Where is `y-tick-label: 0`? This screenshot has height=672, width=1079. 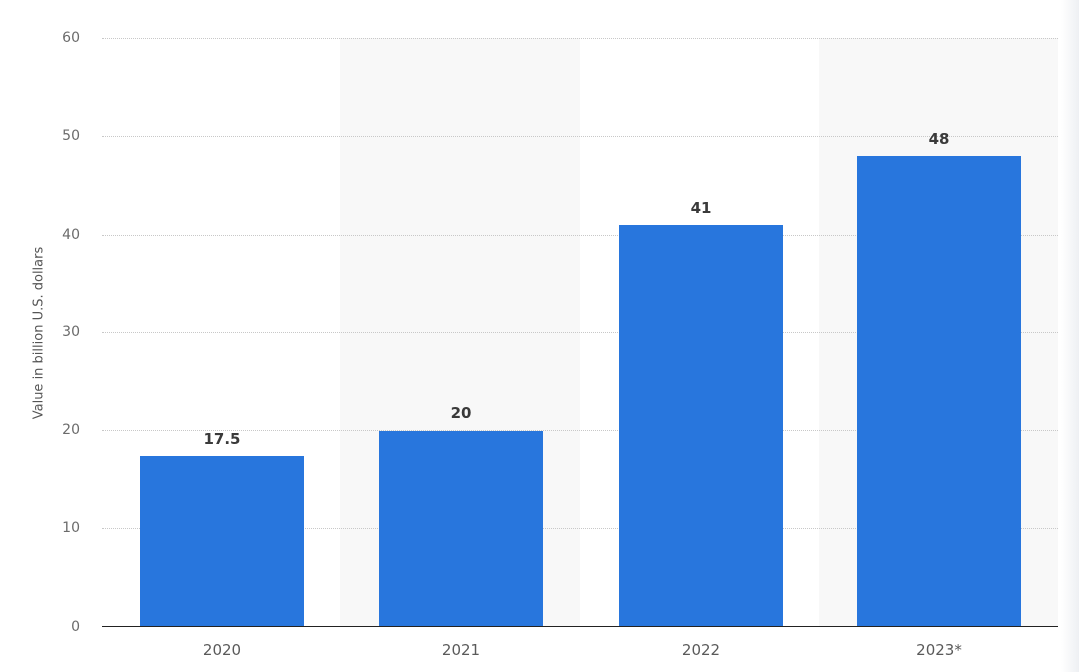
y-tick-label: 0 is located at coordinates (75, 627).